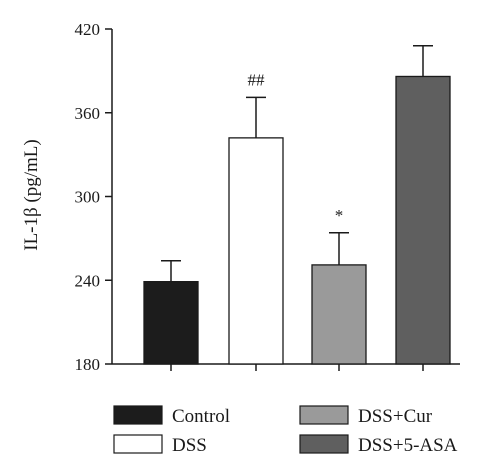 Image resolution: width=500 pixels, height=475 pixels. What do you see at coordinates (189, 445) in the screenshot?
I see `legend-label: DSS` at bounding box center [189, 445].